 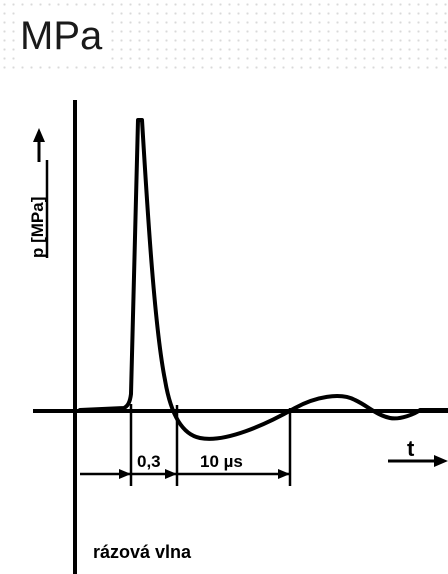 I want to click on y-label-arrow-head, so click(x=39, y=135).